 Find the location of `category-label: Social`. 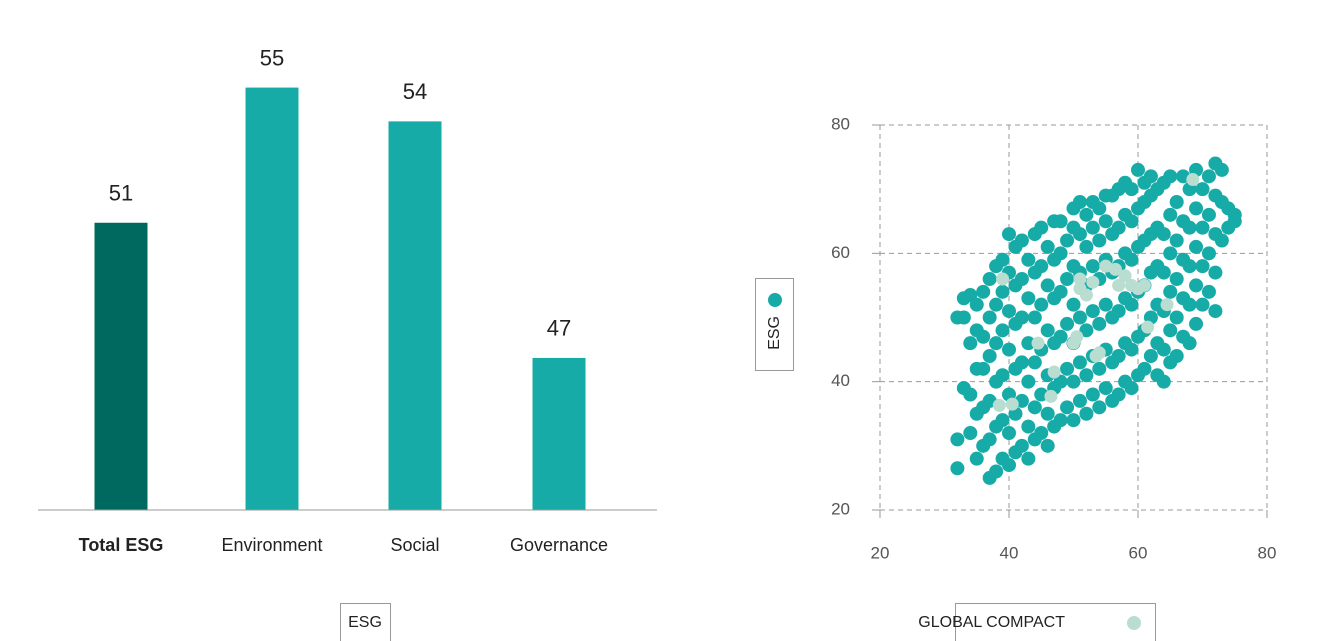

category-label: Social is located at coordinates (414, 545).